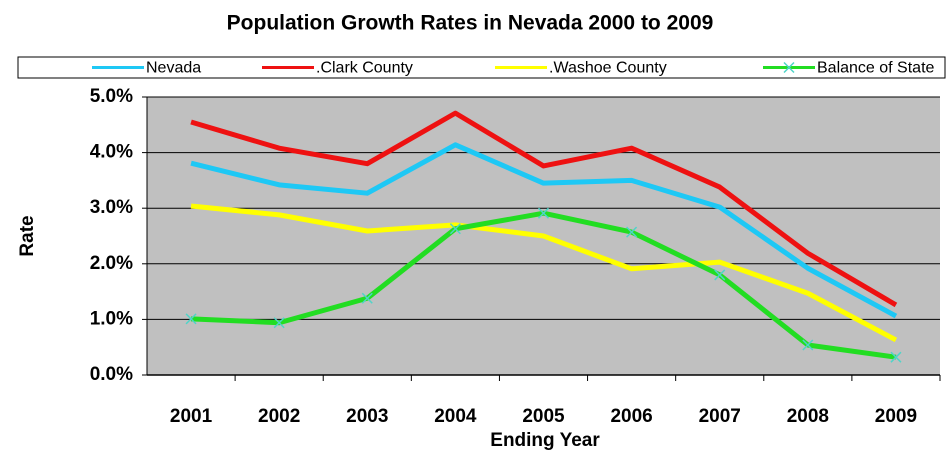  What do you see at coordinates (545, 440) in the screenshot?
I see `x-axis-label: Ending Year` at bounding box center [545, 440].